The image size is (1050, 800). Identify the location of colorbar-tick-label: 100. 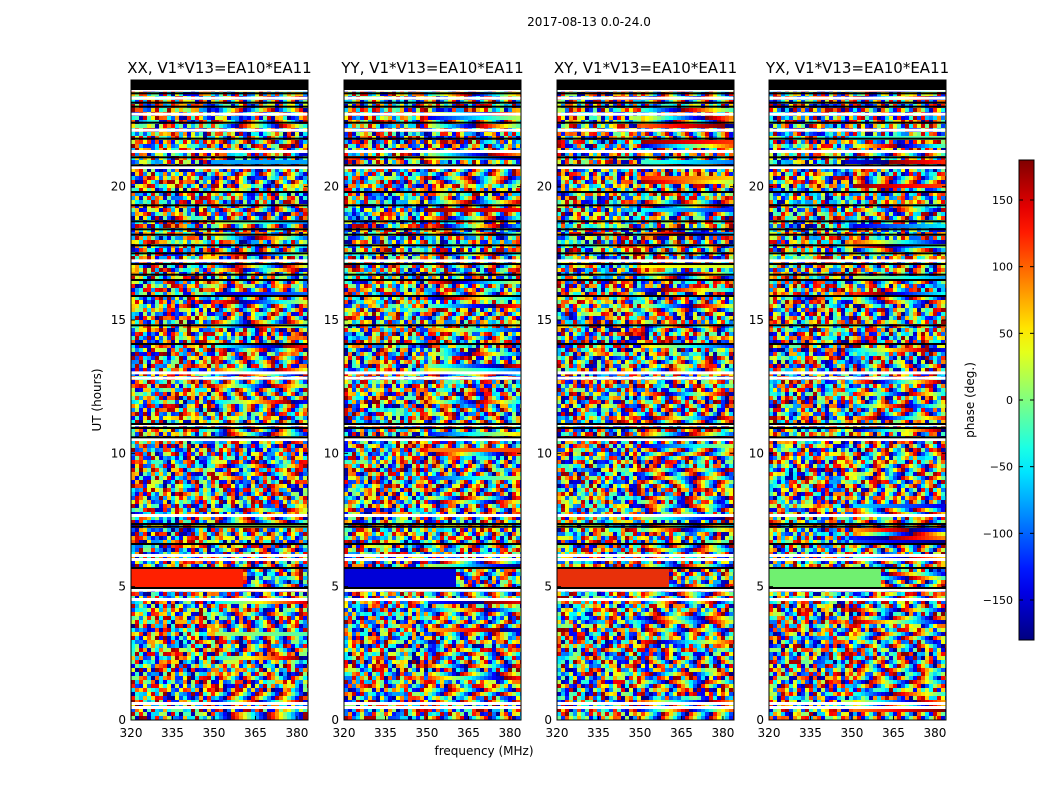
(1002, 267).